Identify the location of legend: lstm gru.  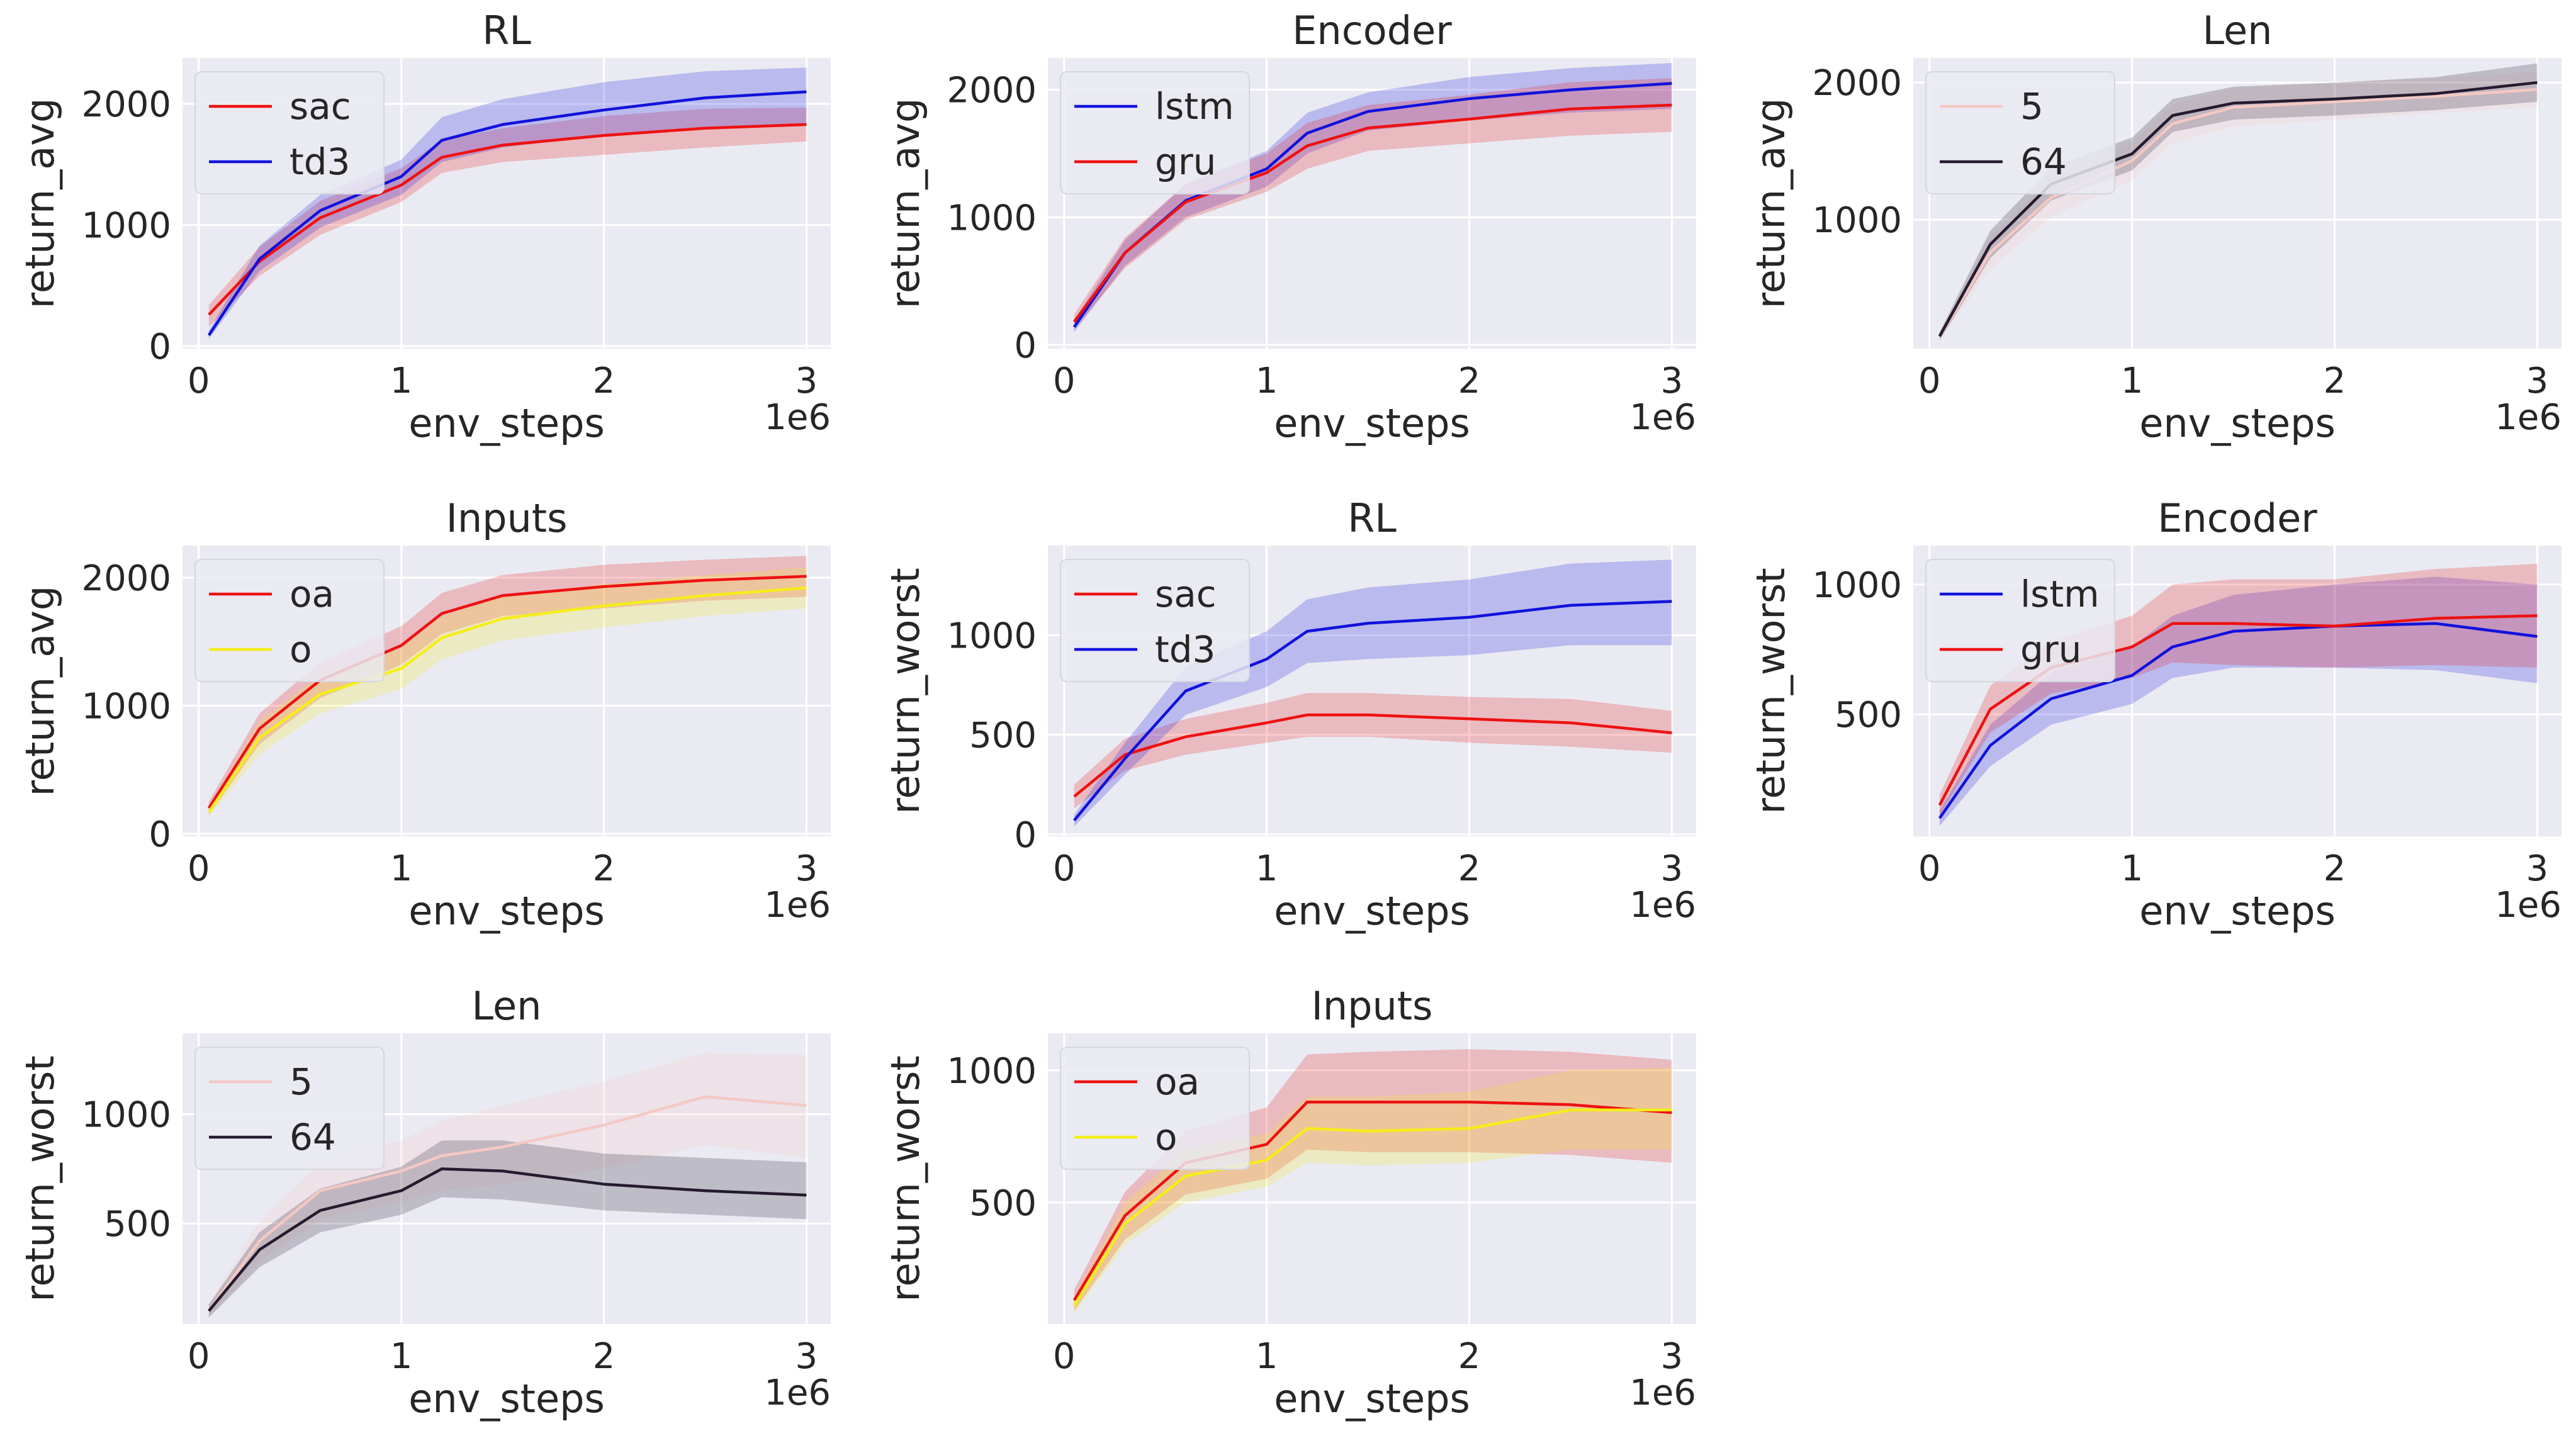
(1155, 132).